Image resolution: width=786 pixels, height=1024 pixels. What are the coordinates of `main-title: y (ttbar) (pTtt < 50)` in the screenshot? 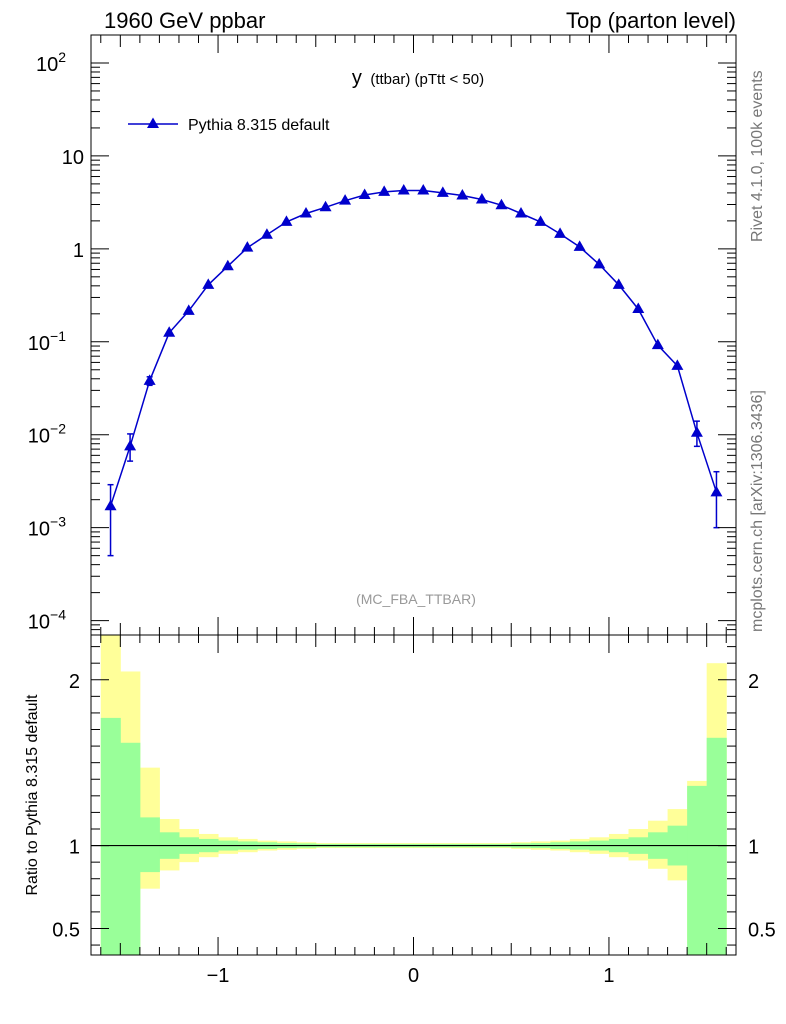 It's located at (418, 78).